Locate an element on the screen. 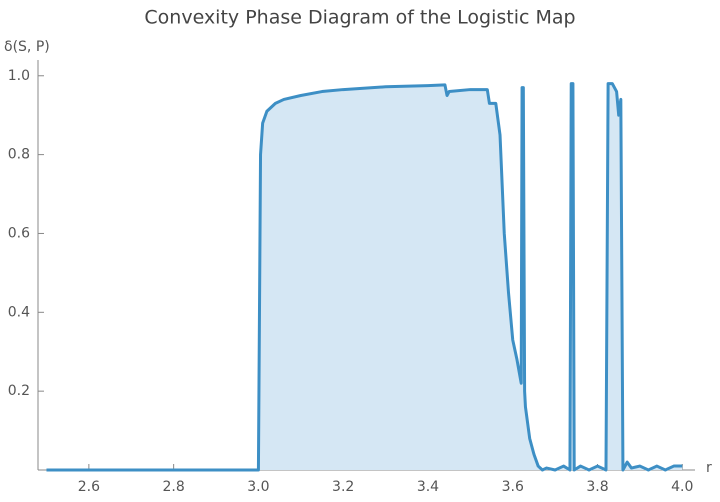 This screenshot has height=502, width=720. y-tick-label: 0.6 is located at coordinates (19, 233).